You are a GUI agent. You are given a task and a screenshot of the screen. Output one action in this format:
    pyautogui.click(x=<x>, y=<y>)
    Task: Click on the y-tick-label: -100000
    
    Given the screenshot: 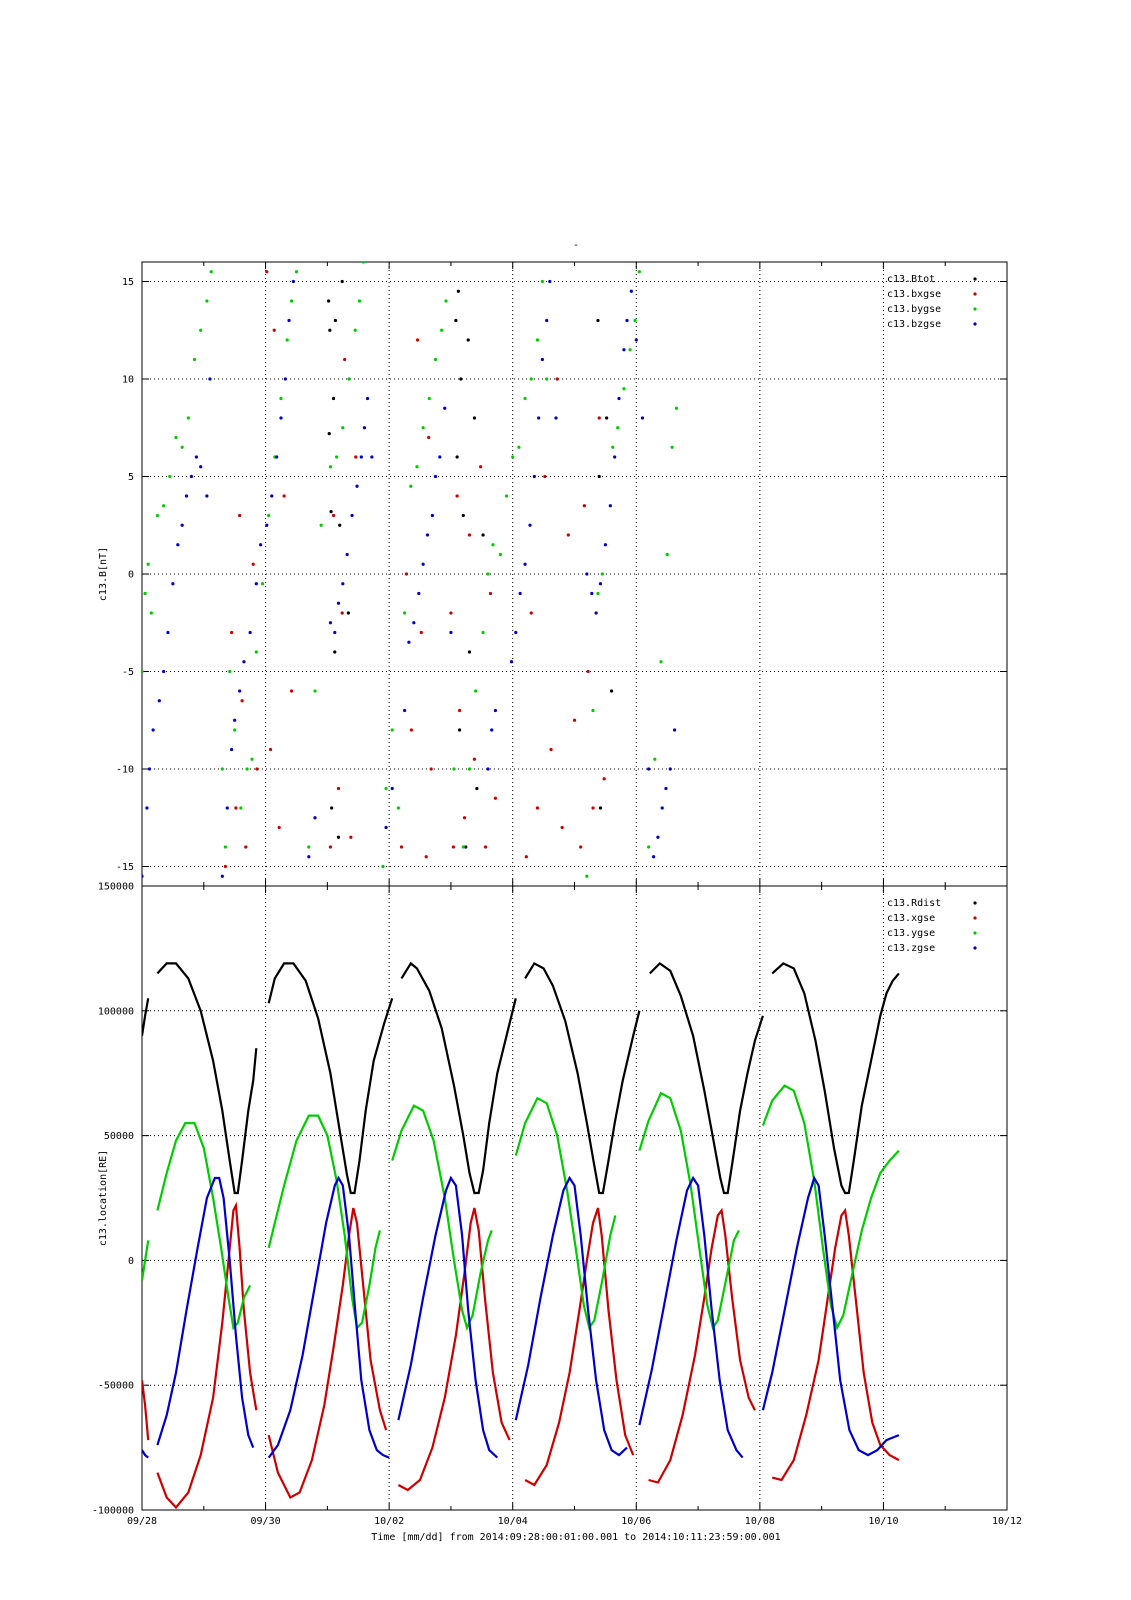 What is the action you would take?
    pyautogui.click(x=113, y=1511)
    